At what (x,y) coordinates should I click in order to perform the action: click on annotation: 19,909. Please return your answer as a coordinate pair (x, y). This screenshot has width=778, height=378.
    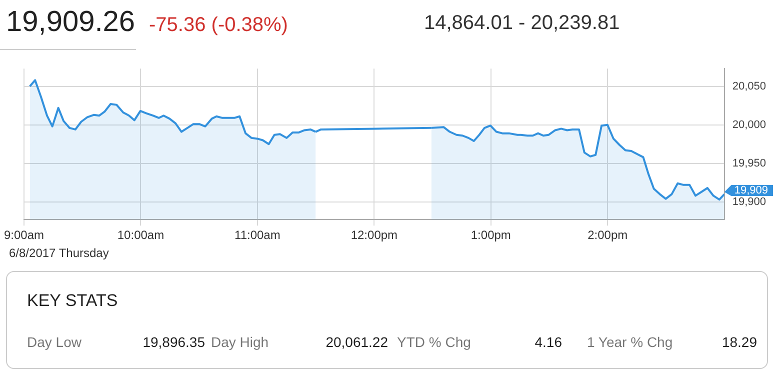
    Looking at the image, I should click on (751, 190).